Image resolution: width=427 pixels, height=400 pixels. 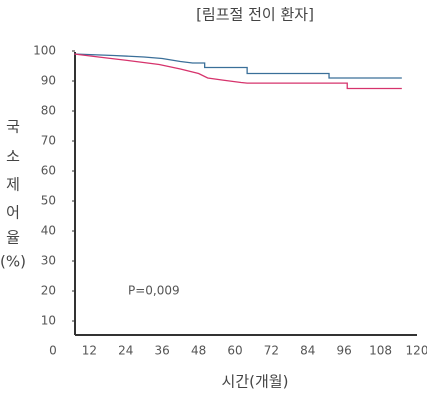 I want to click on x-tick-label: 36, so click(x=162, y=351).